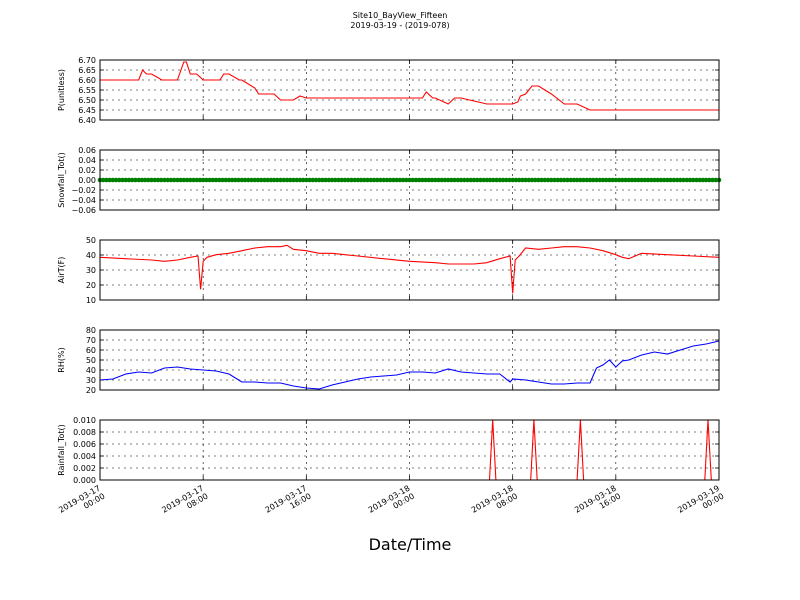 This screenshot has width=800, height=600. I want to click on y-tick-label: 0.00, so click(87, 180).